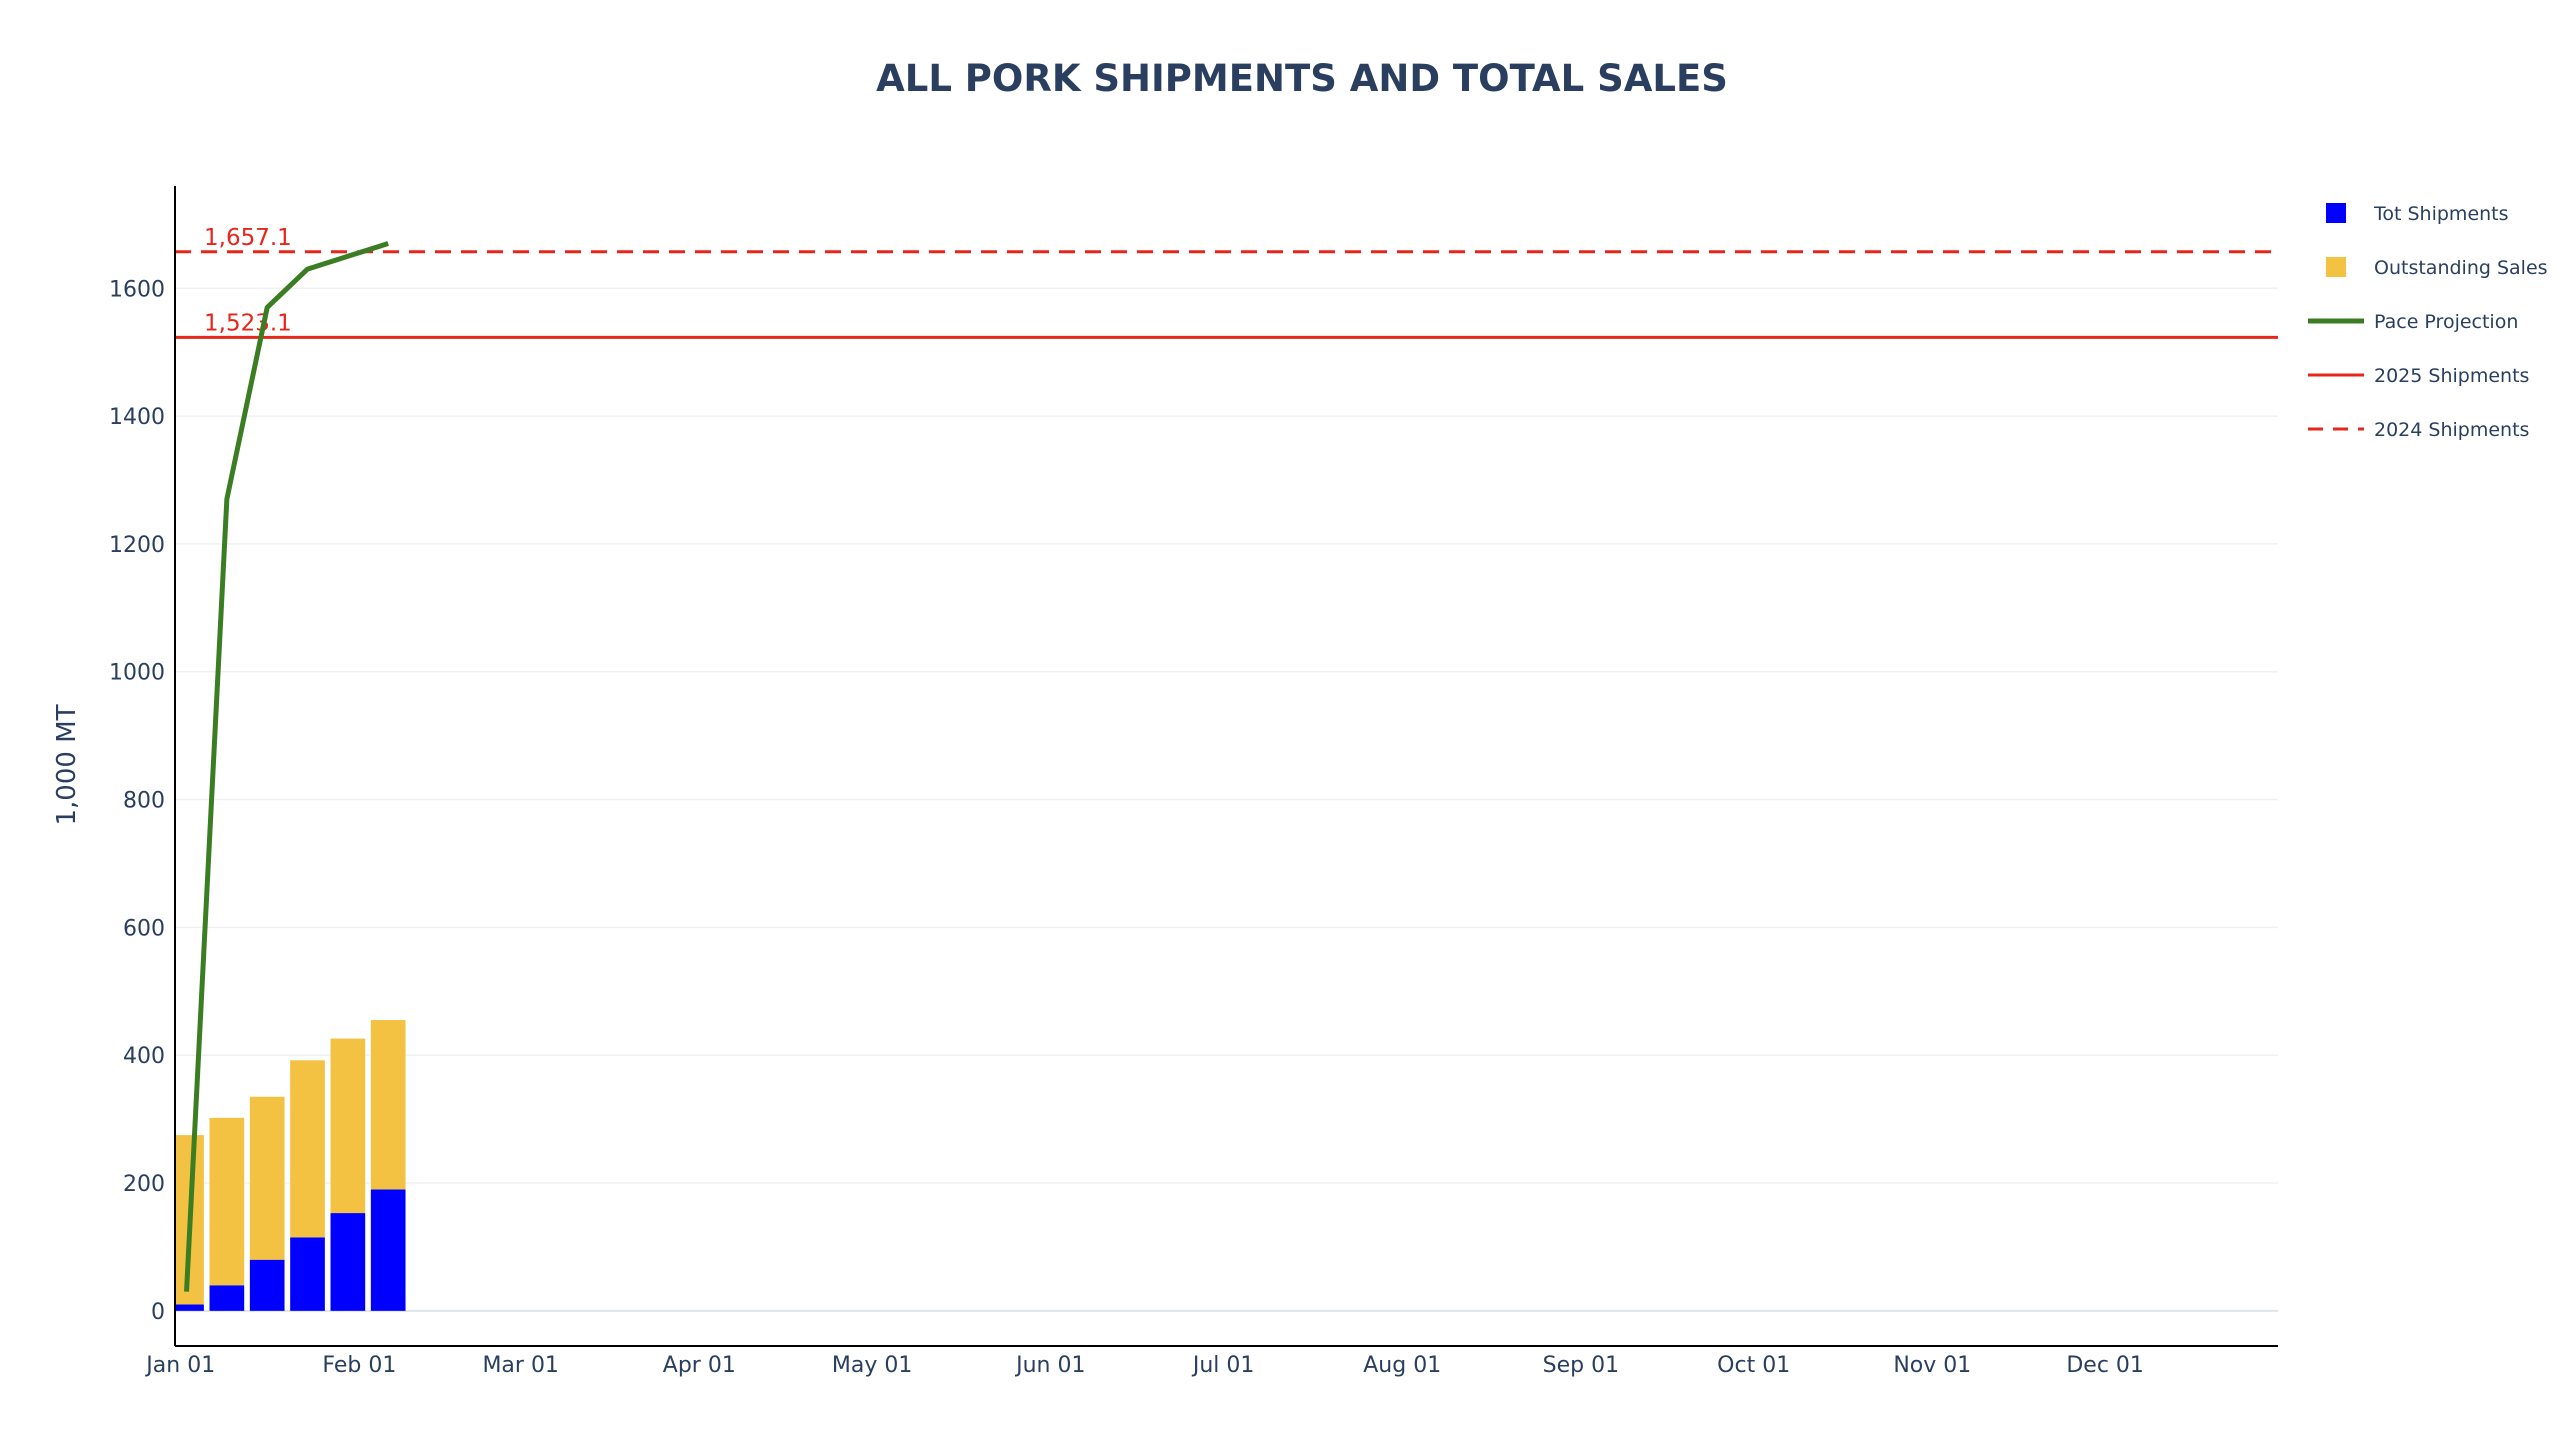 The width and height of the screenshot is (2560, 1449). I want to click on pace-projection-series, so click(286, 766).